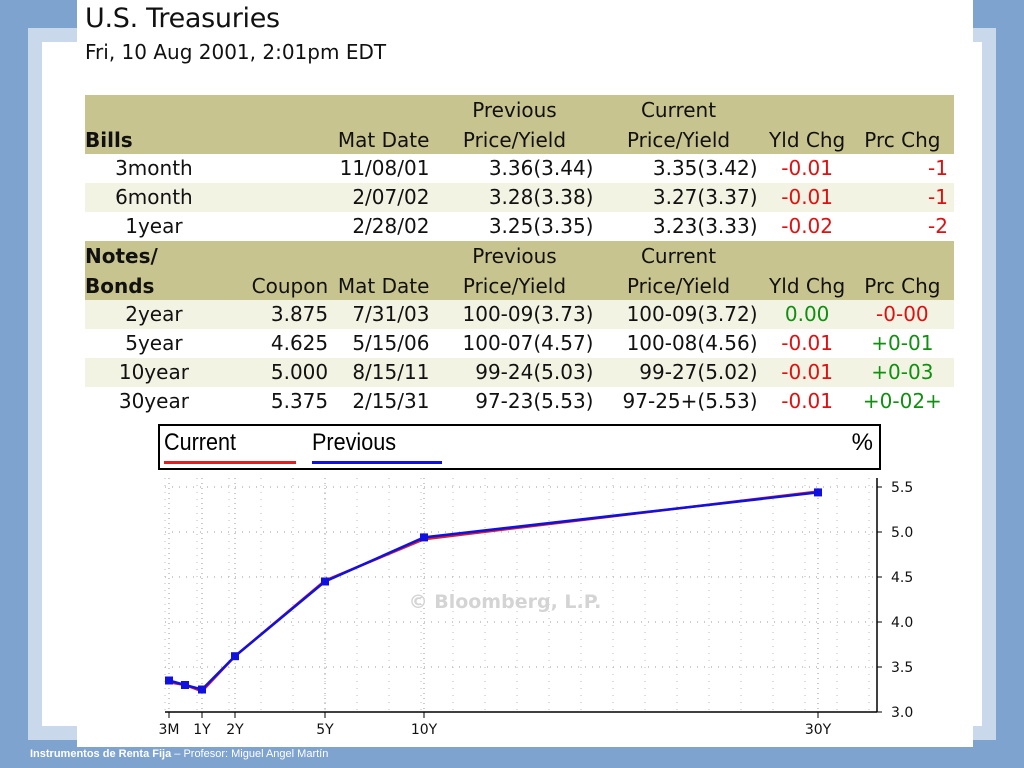 The height and width of the screenshot is (768, 1024). I want to click on row-current: 100-09(3.72), so click(681, 314).